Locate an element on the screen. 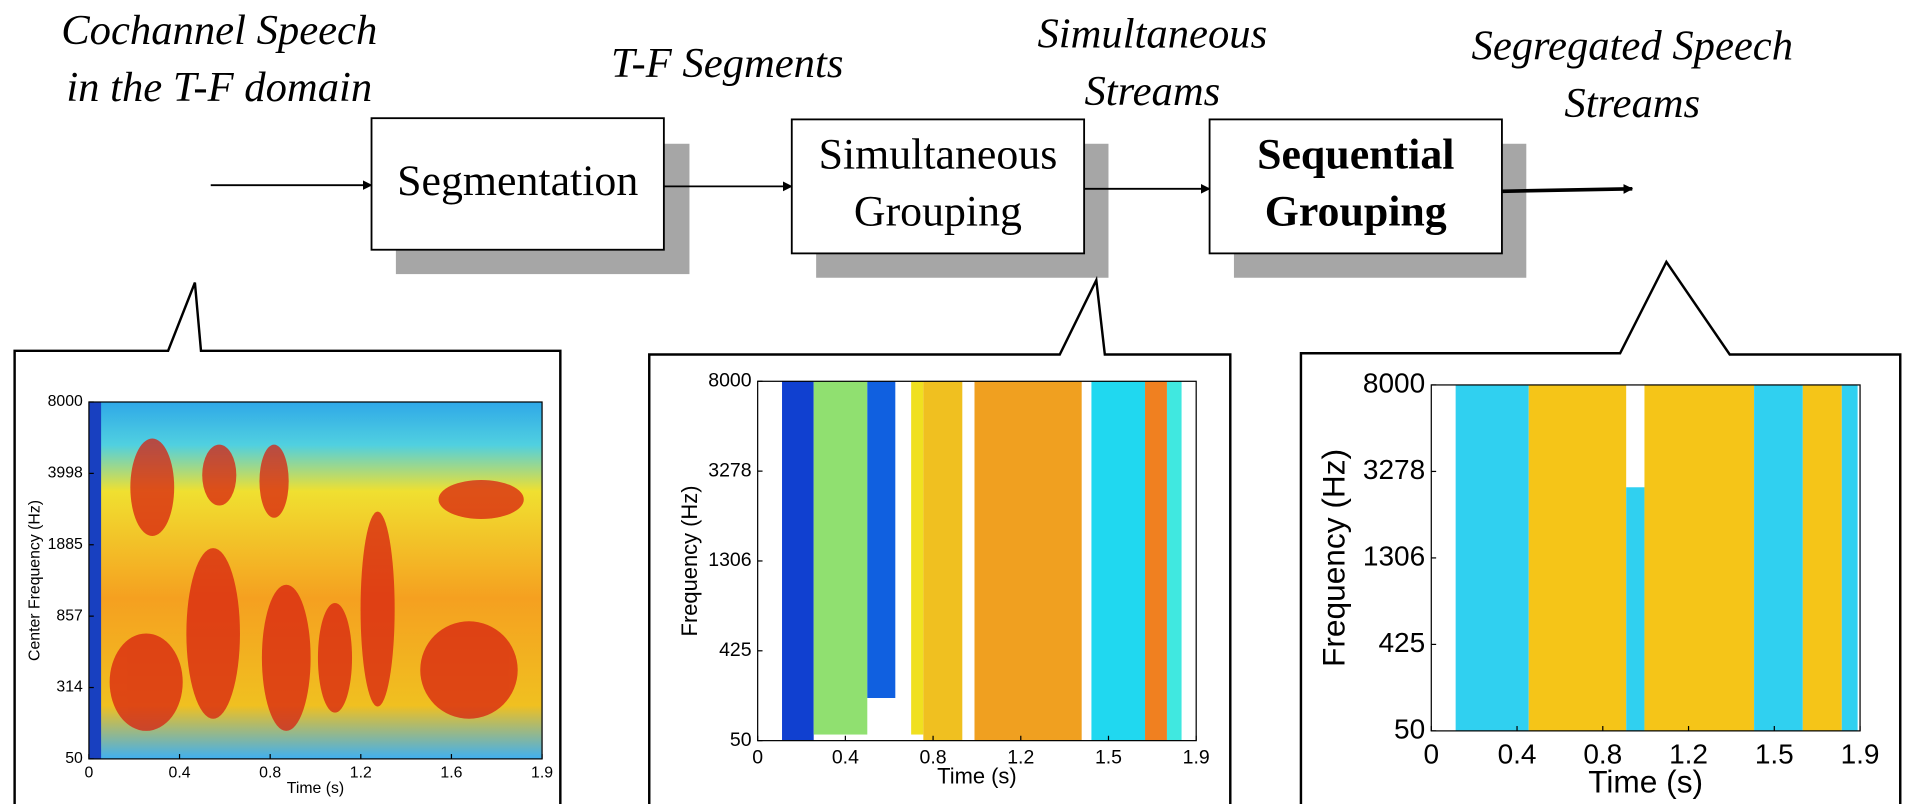 This screenshot has width=1910, height=804. spectrogram is located at coordinates (315, 580).